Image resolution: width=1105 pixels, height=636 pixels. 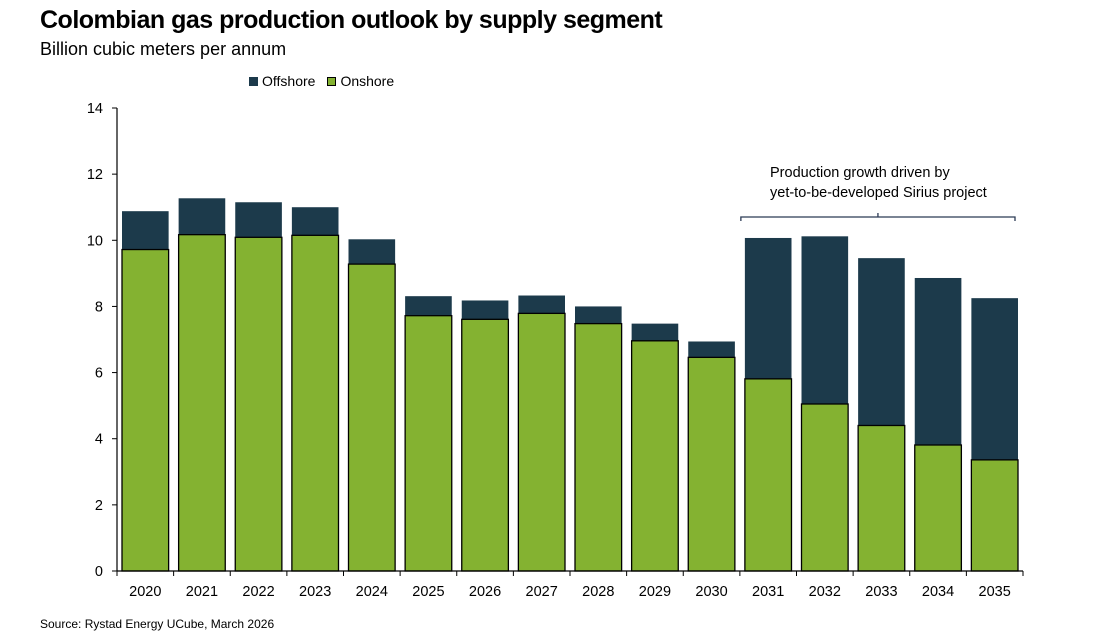 I want to click on legend-label-offshore: Offshore, so click(x=289, y=81).